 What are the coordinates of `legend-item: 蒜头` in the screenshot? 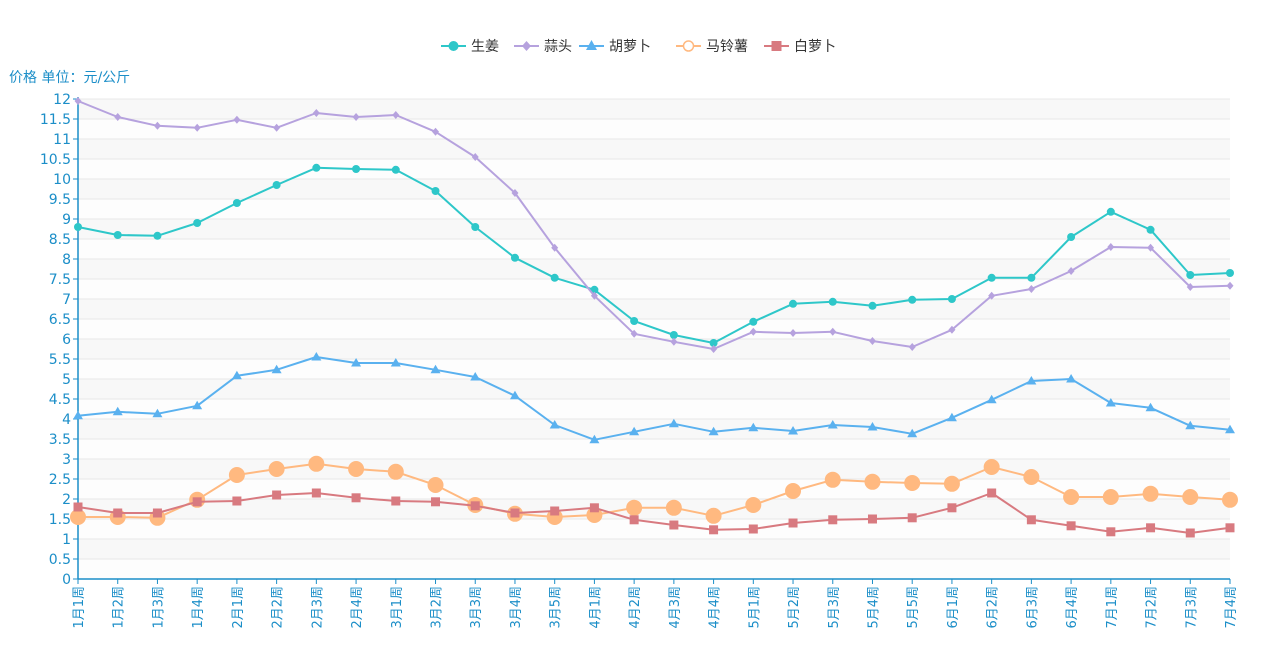 It's located at (543, 47).